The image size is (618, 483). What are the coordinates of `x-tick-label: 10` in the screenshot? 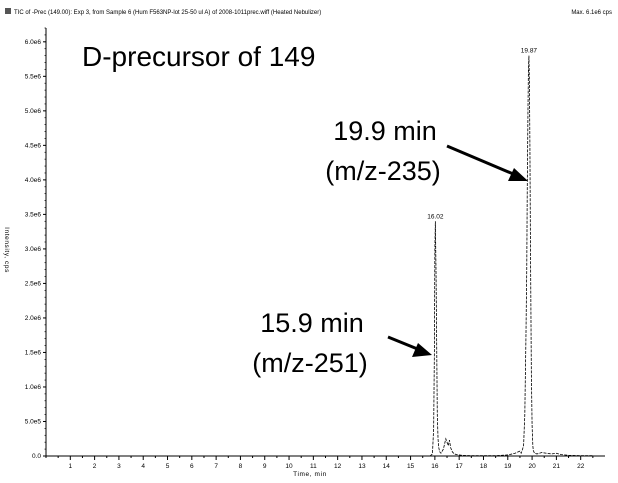 It's located at (289, 466).